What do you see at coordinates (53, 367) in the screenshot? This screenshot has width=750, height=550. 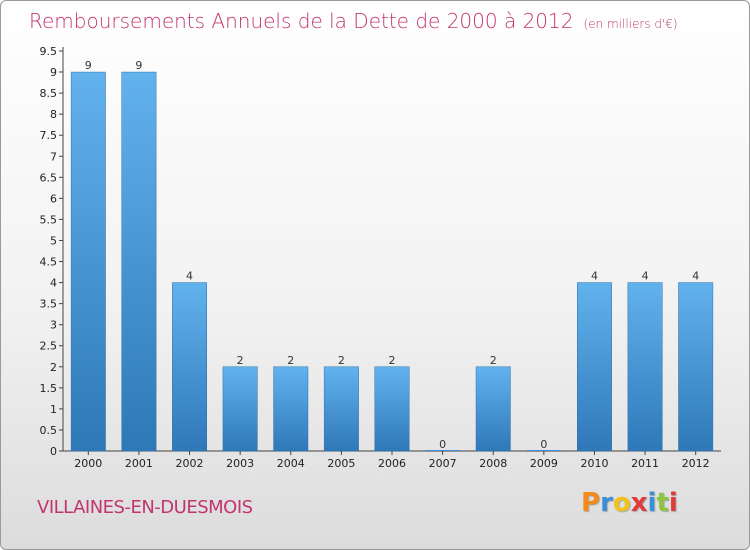 I see `y-tick-label: 2` at bounding box center [53, 367].